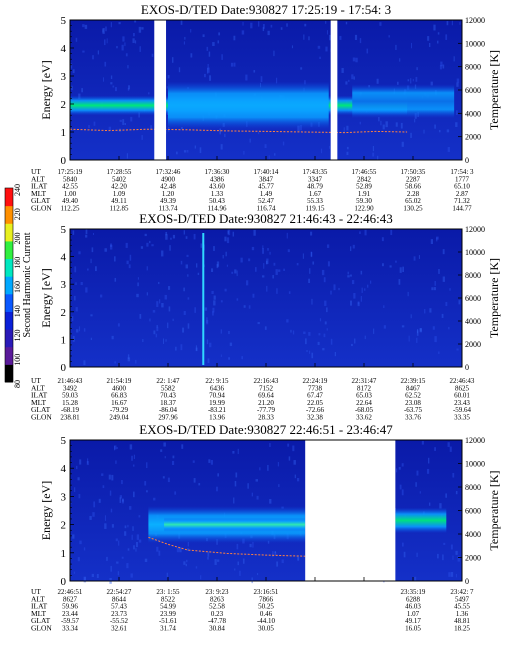 The image size is (505, 654). What do you see at coordinates (119, 403) in the screenshot?
I see `table-cell: 16.67` at bounding box center [119, 403].